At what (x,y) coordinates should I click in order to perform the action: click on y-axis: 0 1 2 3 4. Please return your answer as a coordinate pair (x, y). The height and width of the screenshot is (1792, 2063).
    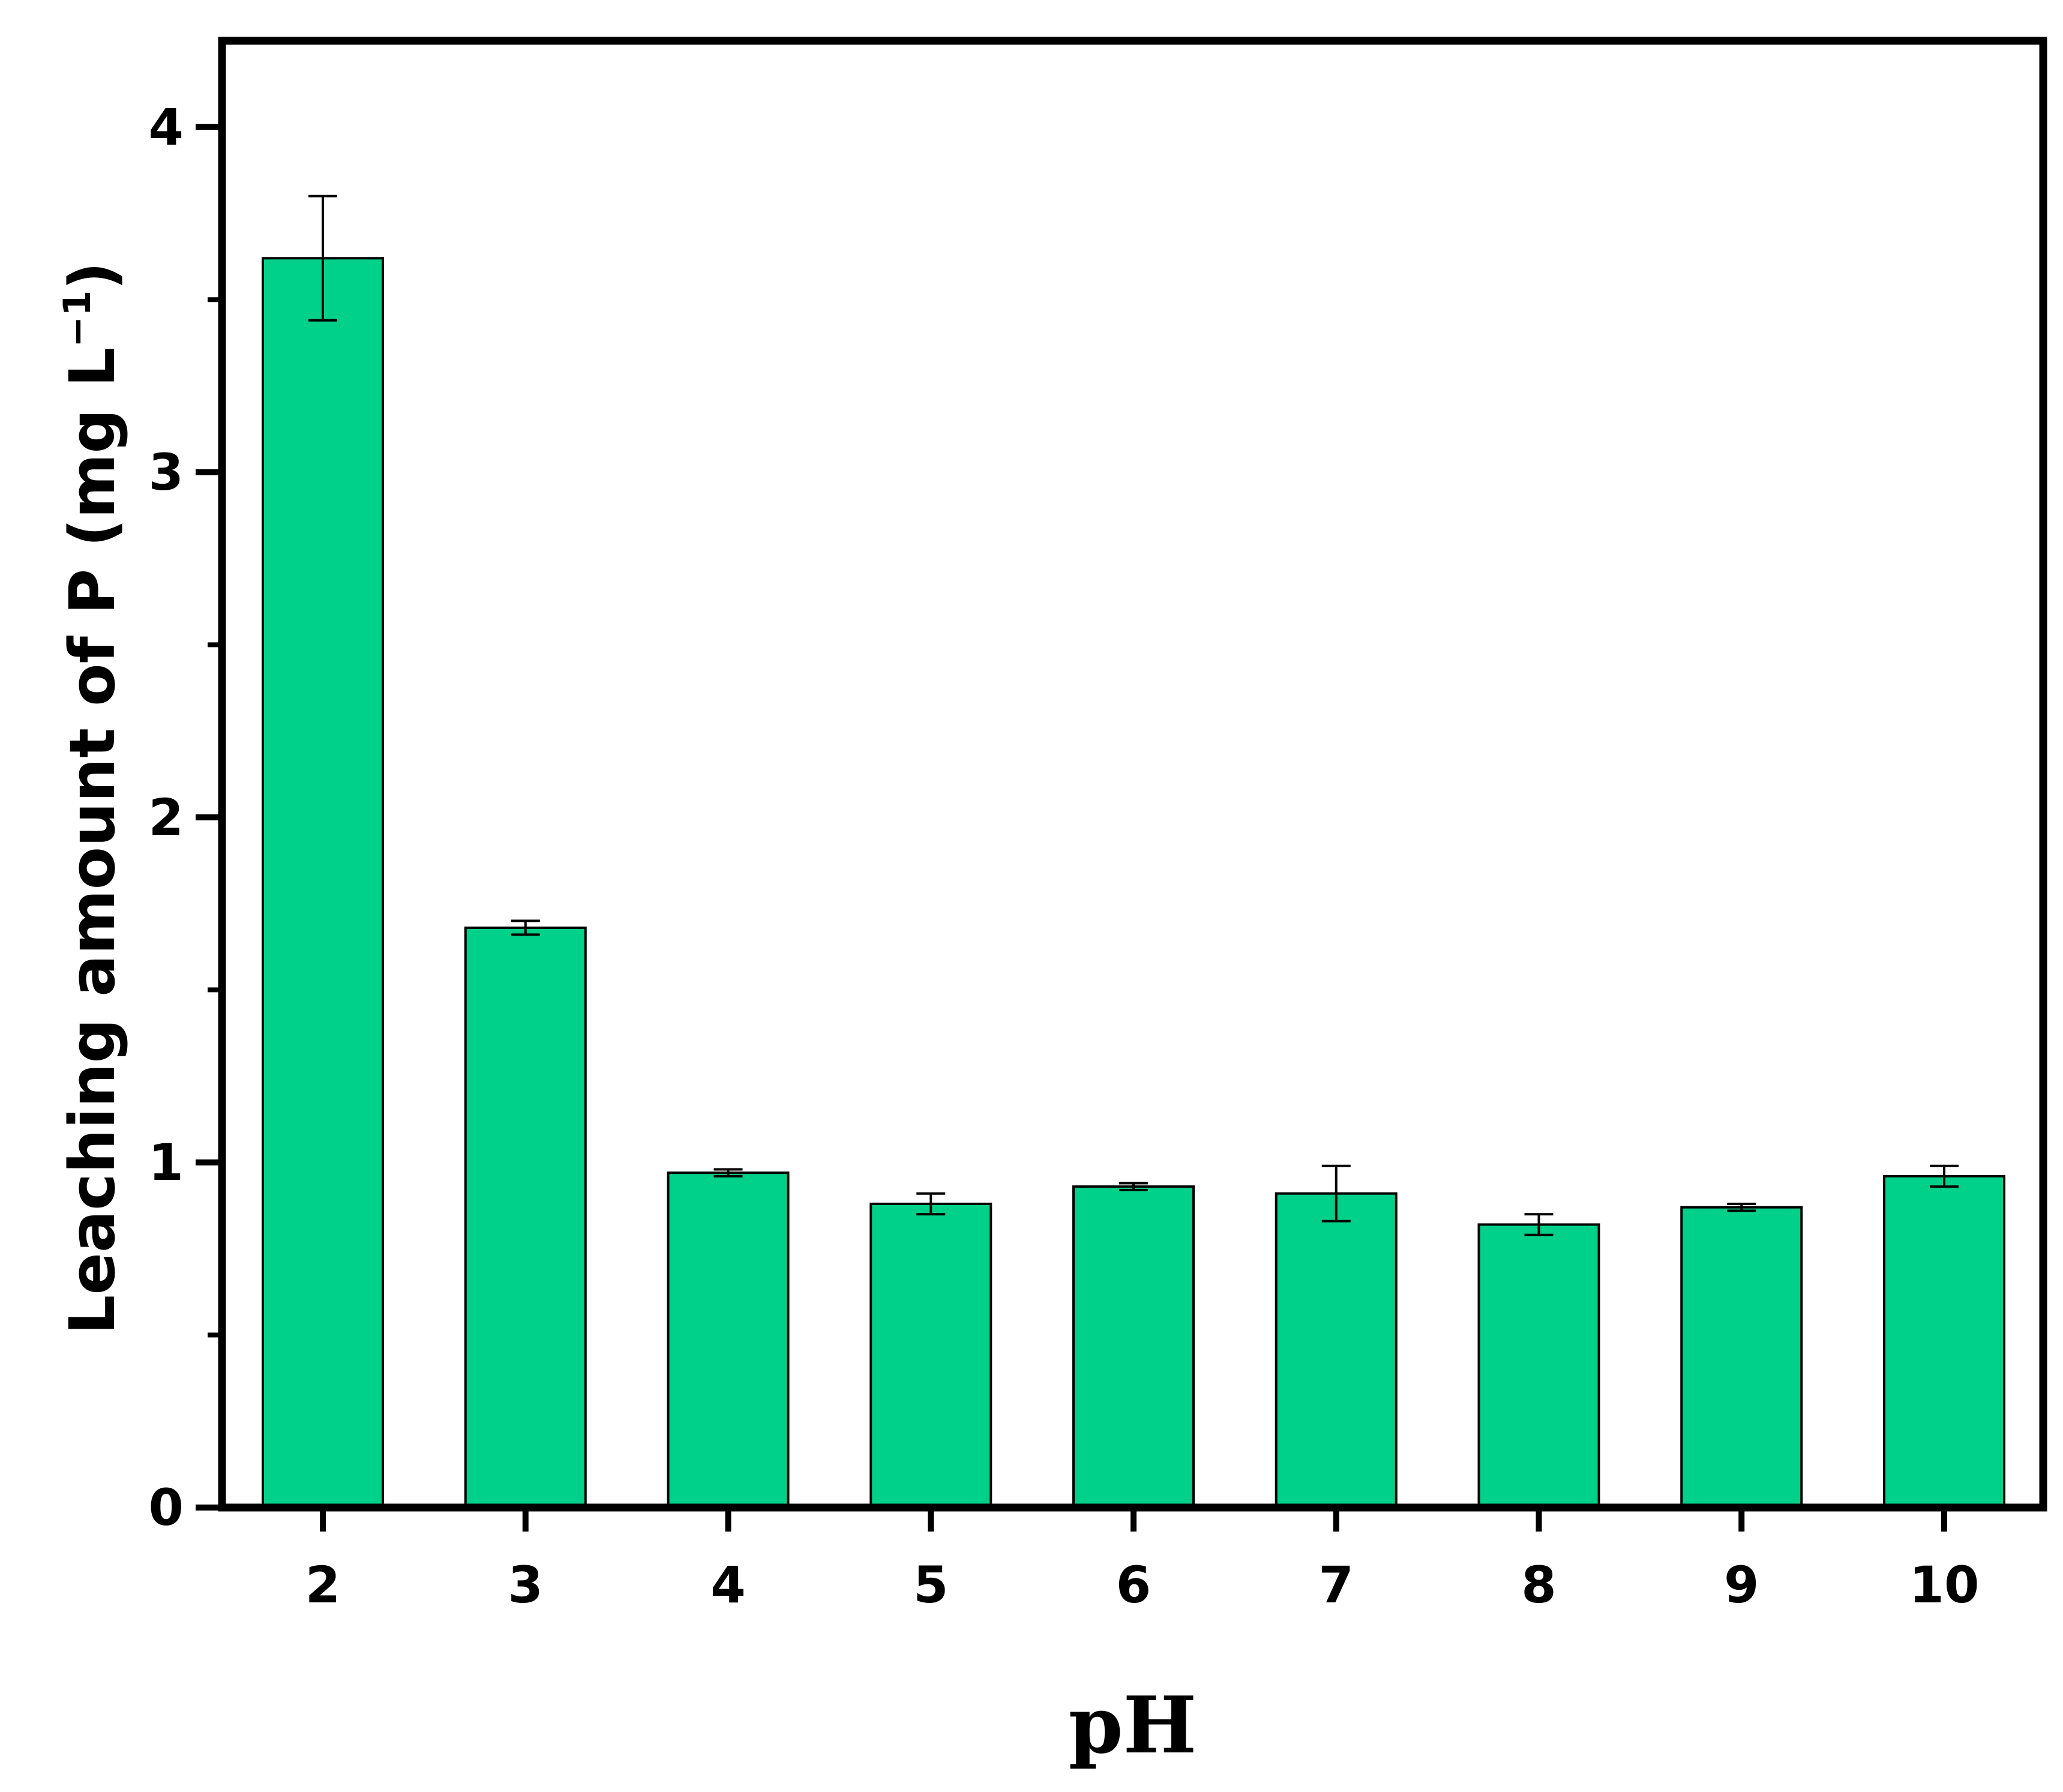
    Looking at the image, I should click on (185, 817).